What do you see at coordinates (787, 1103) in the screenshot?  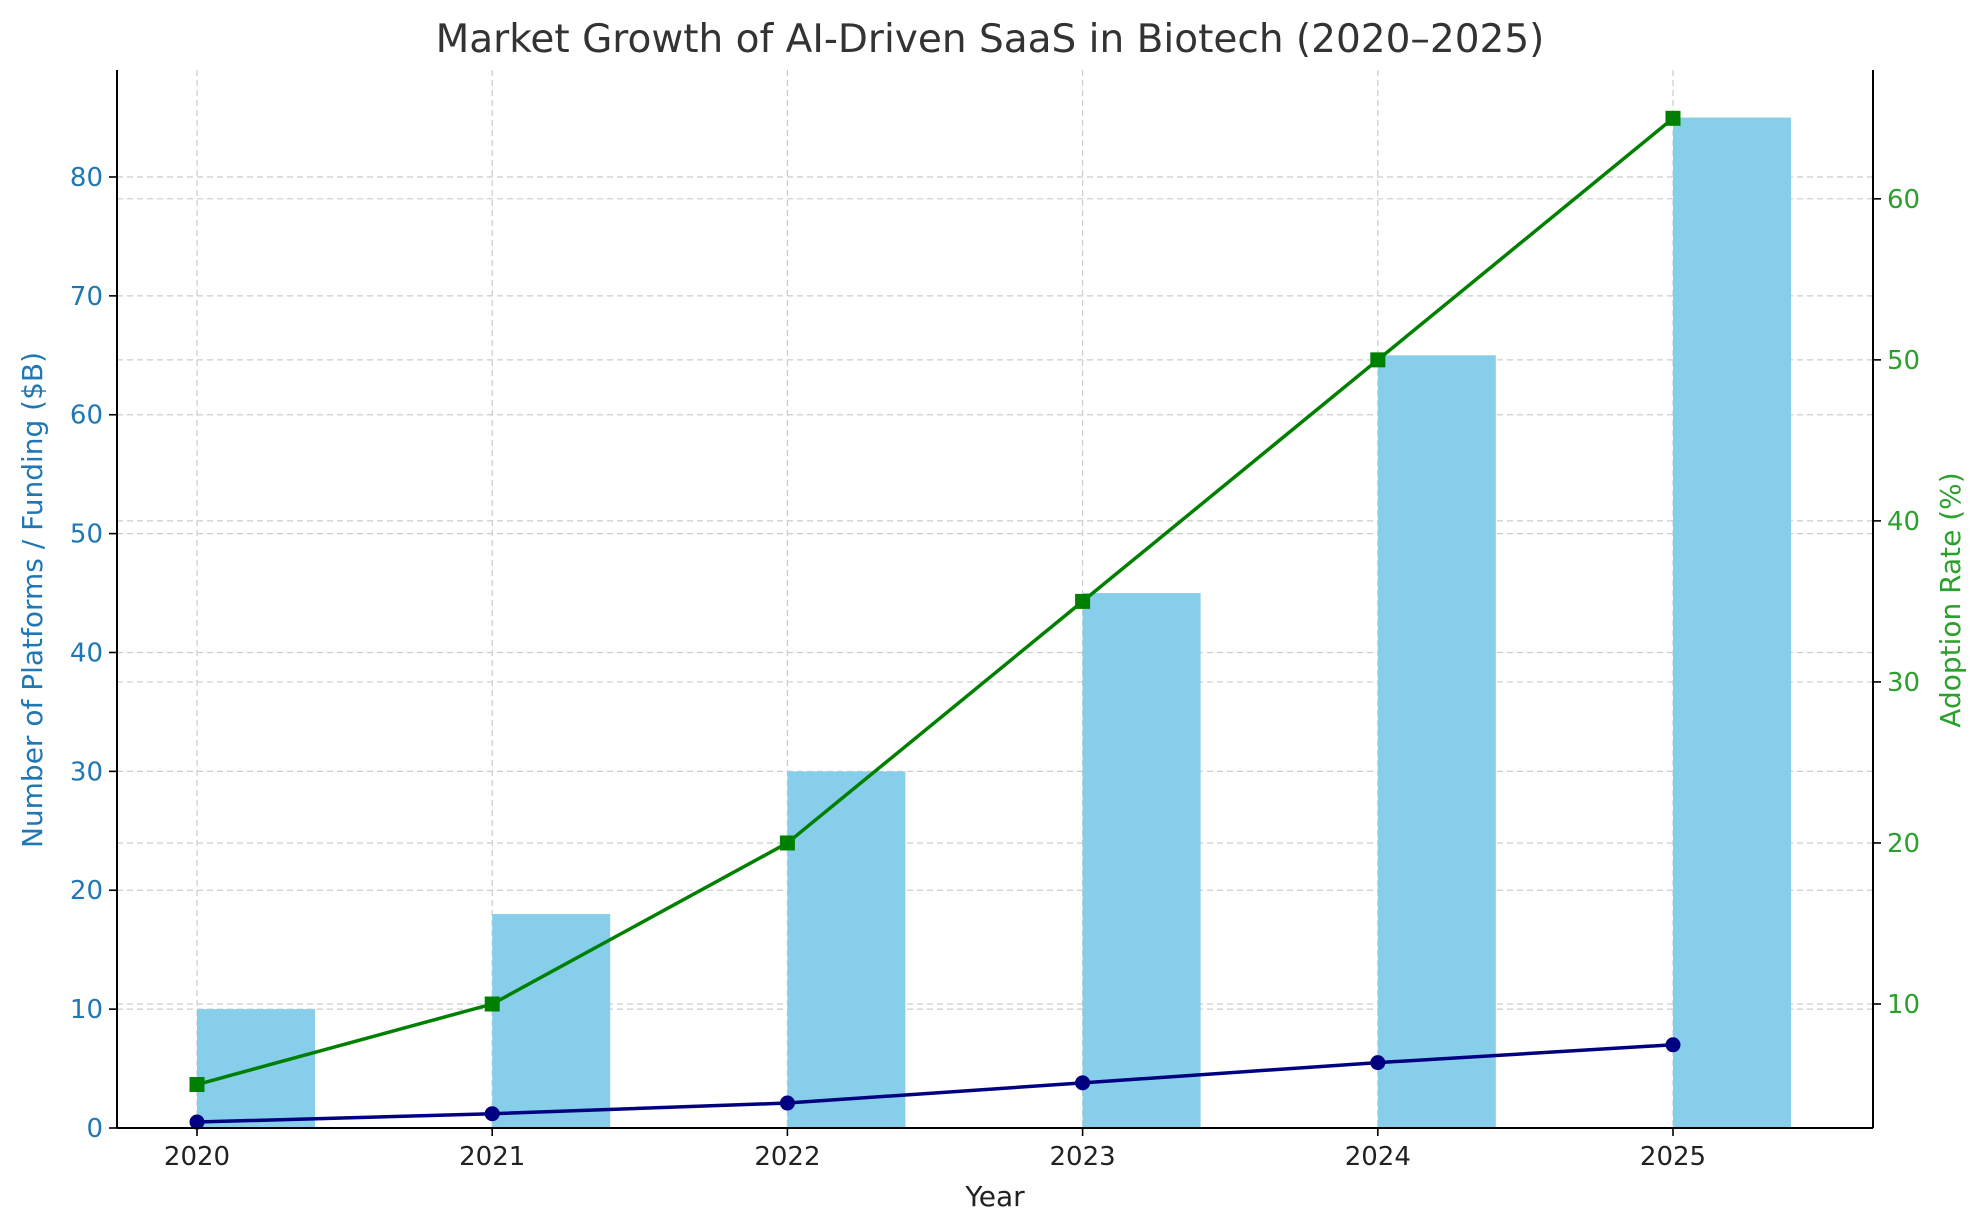 I see `marker-circle-2022` at bounding box center [787, 1103].